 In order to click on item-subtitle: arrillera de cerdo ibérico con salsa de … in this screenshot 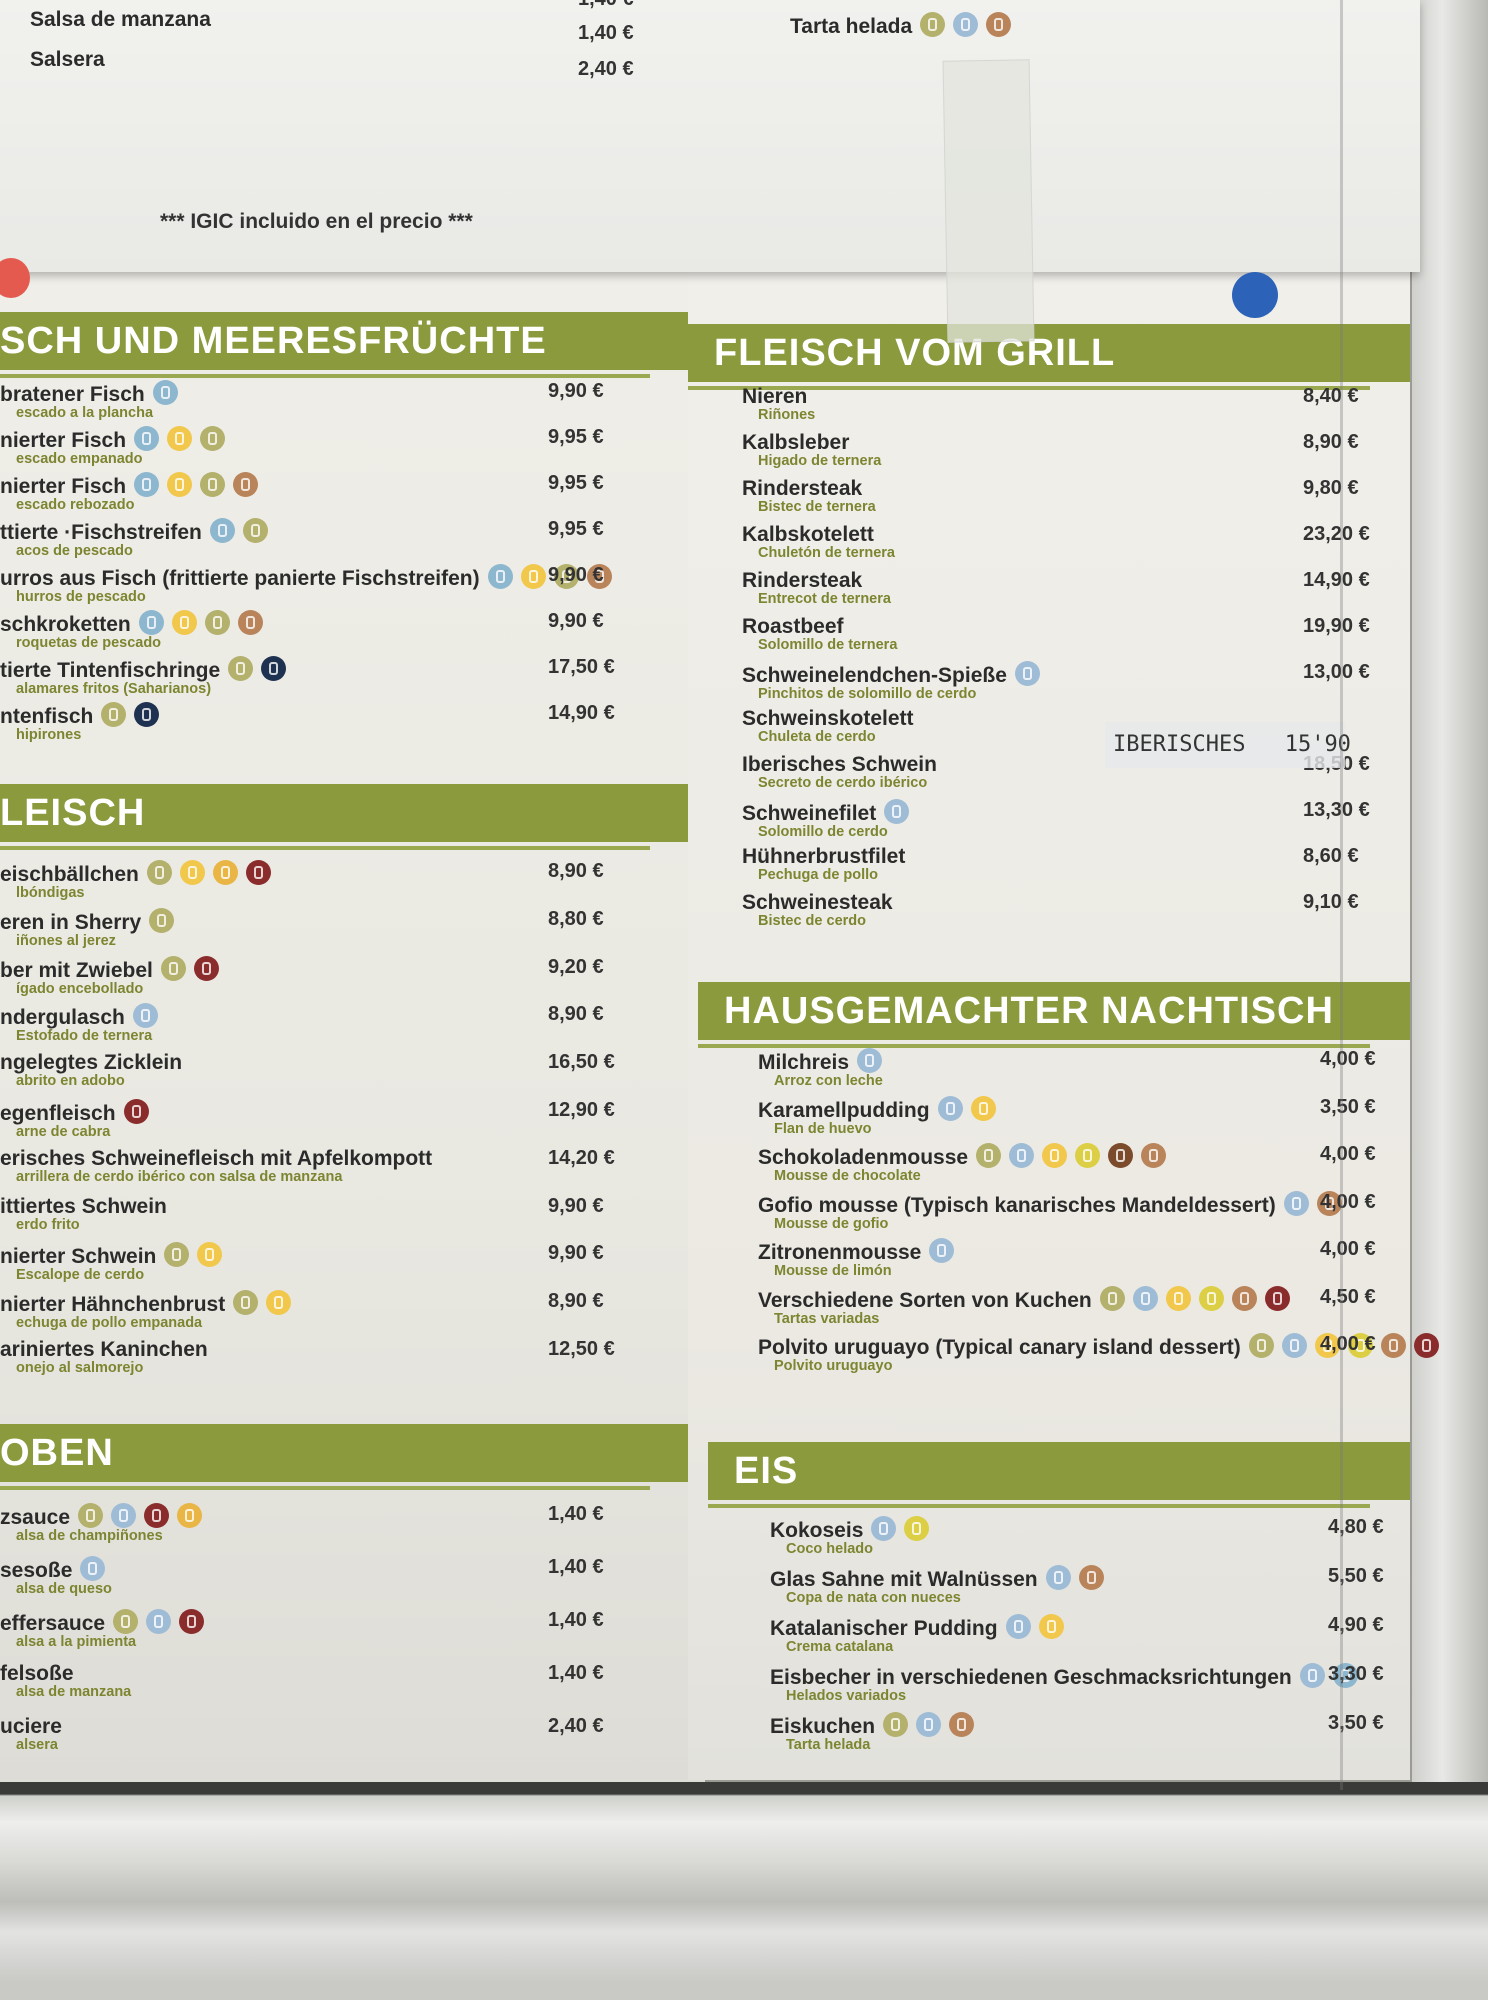, I will do `click(179, 1176)`.